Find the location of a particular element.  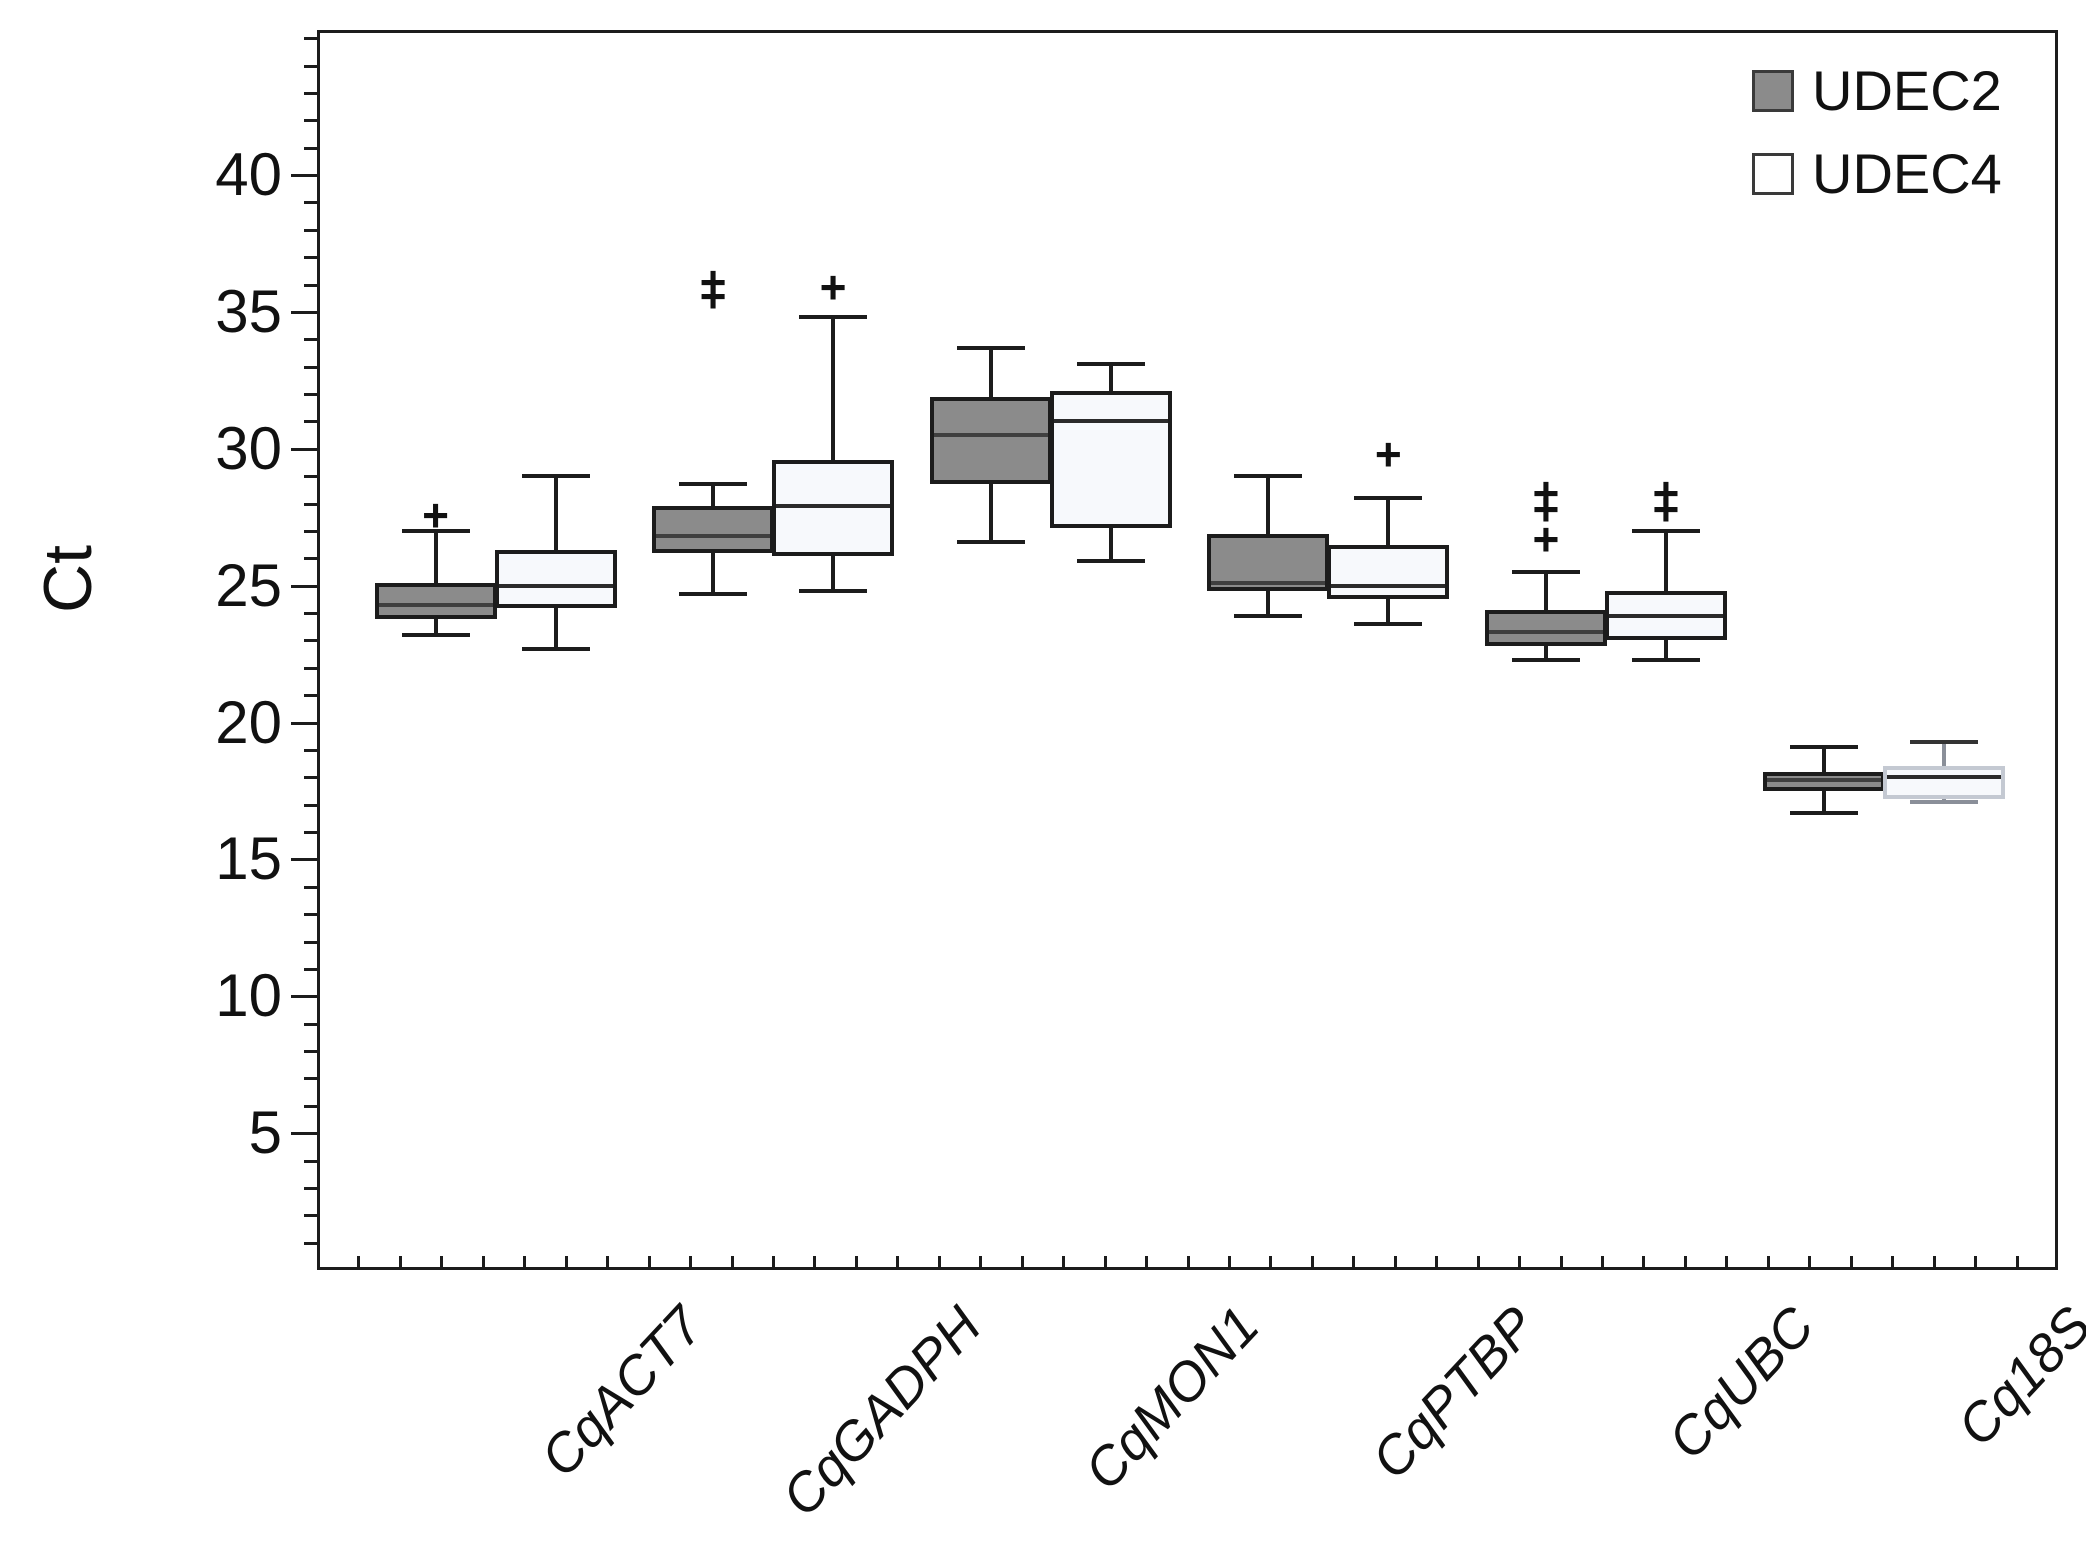

outlier-marker-UDEC2-CqACT7: + is located at coordinates (435, 514).